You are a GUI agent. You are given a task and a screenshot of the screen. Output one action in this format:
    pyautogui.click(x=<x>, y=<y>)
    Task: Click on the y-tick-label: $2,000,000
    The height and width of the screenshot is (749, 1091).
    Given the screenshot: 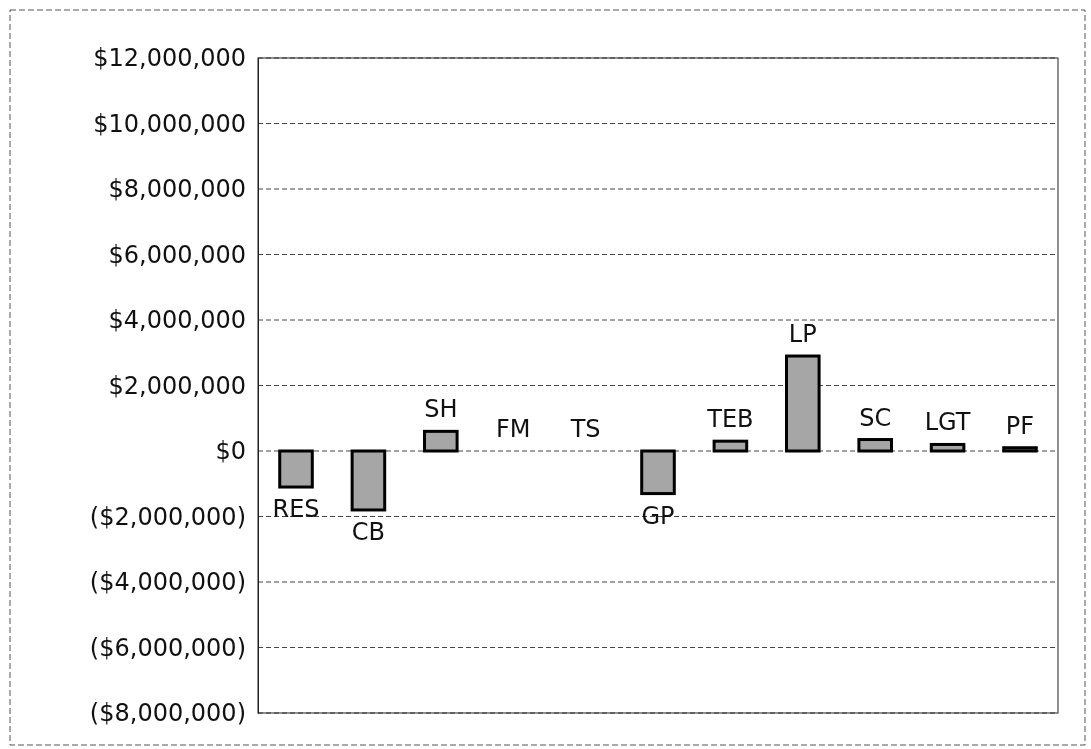 What is the action you would take?
    pyautogui.click(x=177, y=385)
    